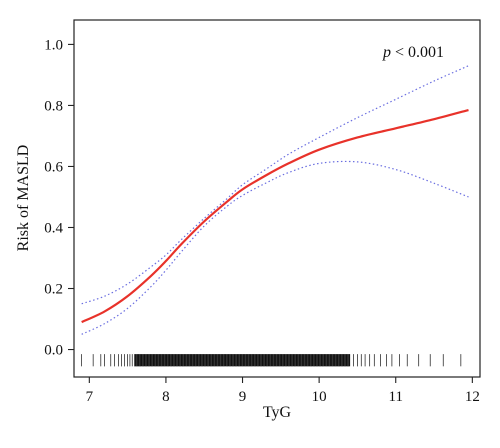 The image size is (500, 448). Describe the element at coordinates (472, 397) in the screenshot. I see `x-tick-label: 12` at that location.